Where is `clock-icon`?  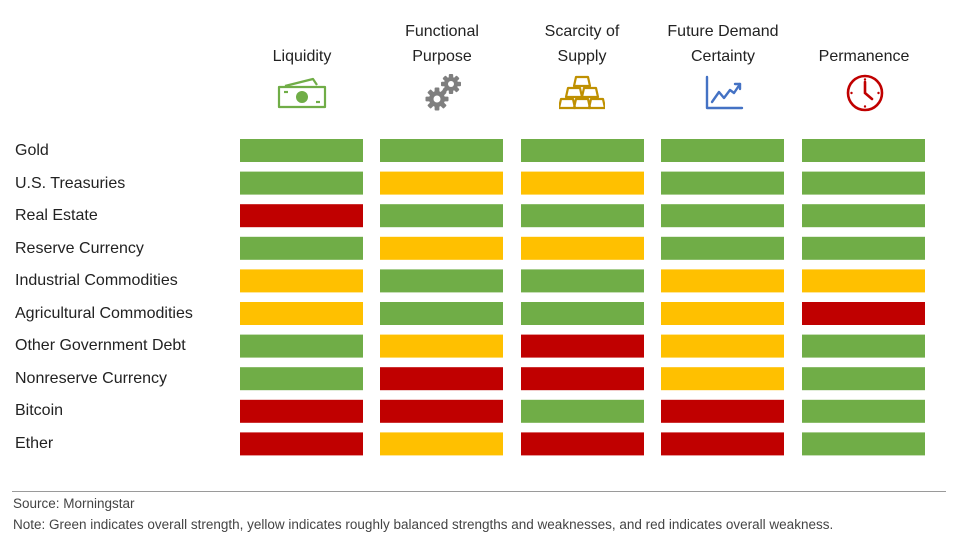 clock-icon is located at coordinates (865, 93).